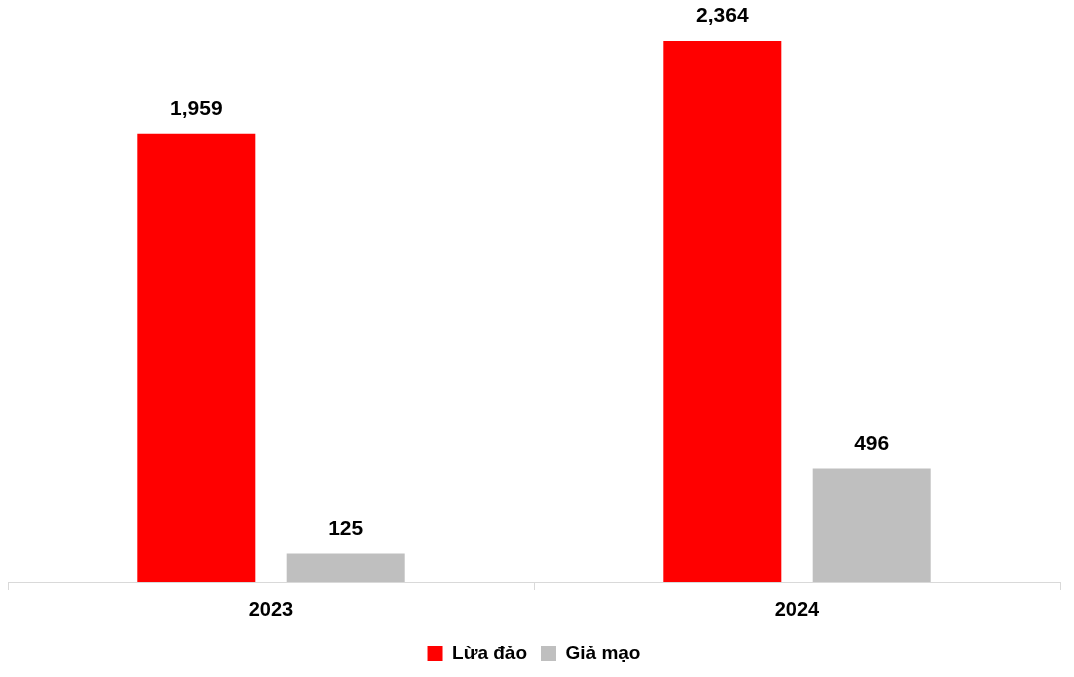  What do you see at coordinates (603, 652) in the screenshot?
I see `legend-label: Giả mạo` at bounding box center [603, 652].